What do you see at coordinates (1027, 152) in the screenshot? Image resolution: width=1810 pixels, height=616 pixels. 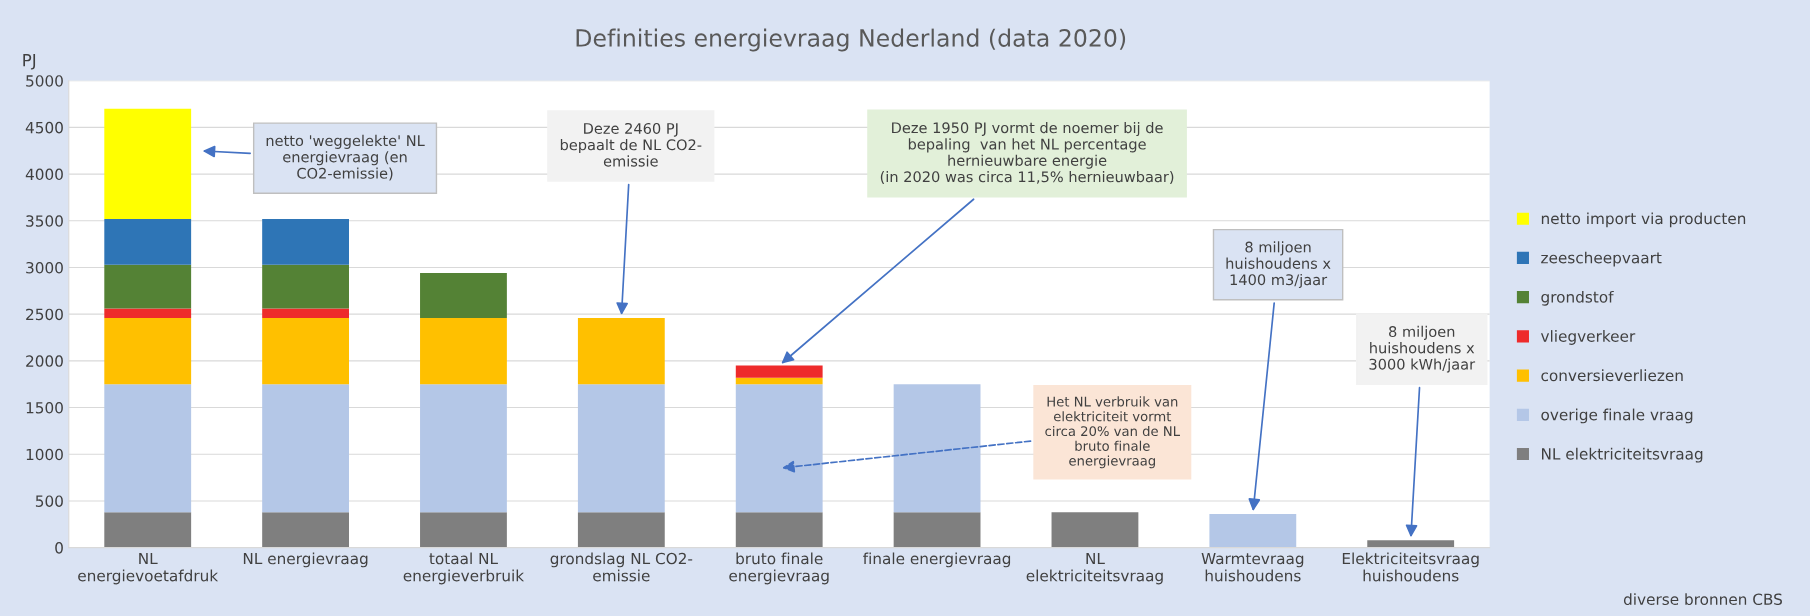 I see `annotation: Deze 1950 PJ vormt de noemer bij de bepaling van het NL percentage hernieuwbare energie (in 2020 was circa 11,5% hernieuwbaar)` at bounding box center [1027, 152].